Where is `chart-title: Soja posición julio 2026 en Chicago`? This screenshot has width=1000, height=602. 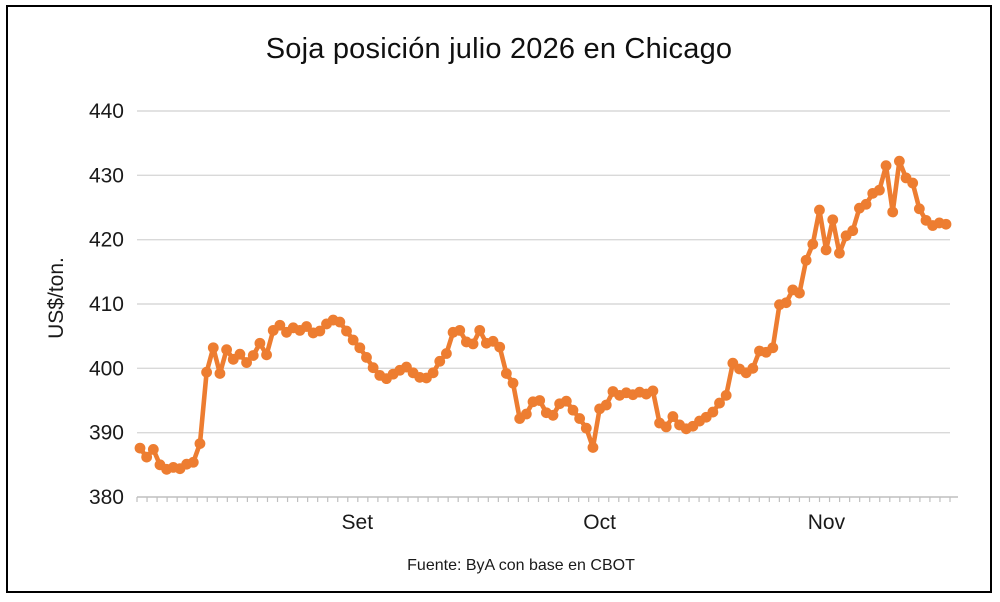 chart-title: Soja posición julio 2026 en Chicago is located at coordinates (499, 49).